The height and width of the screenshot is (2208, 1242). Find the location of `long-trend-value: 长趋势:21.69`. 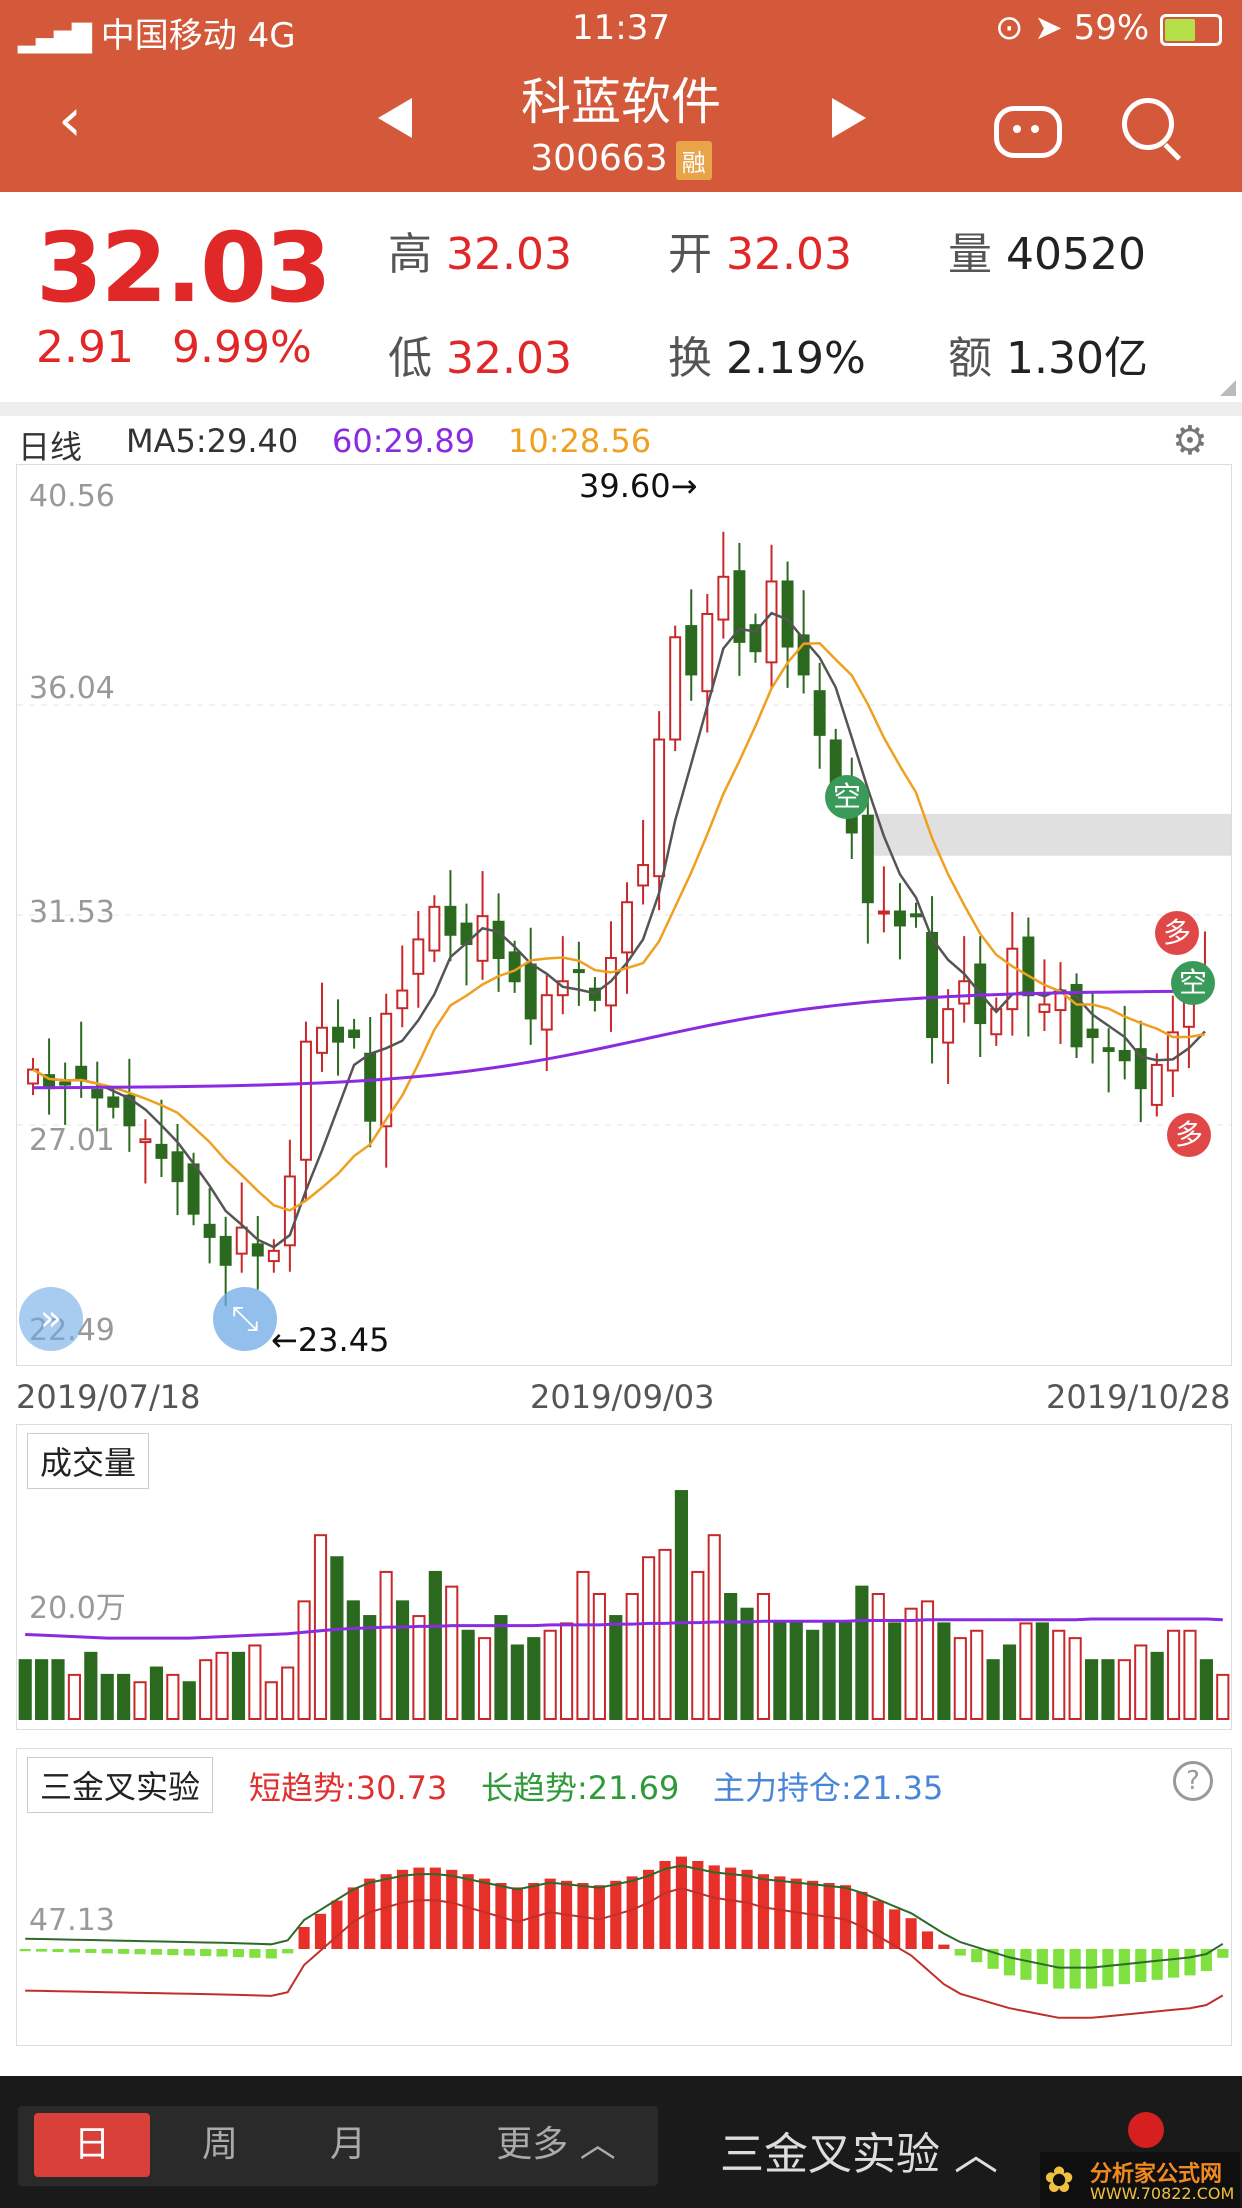

long-trend-value: 长趋势:21.69 is located at coordinates (580, 1788).